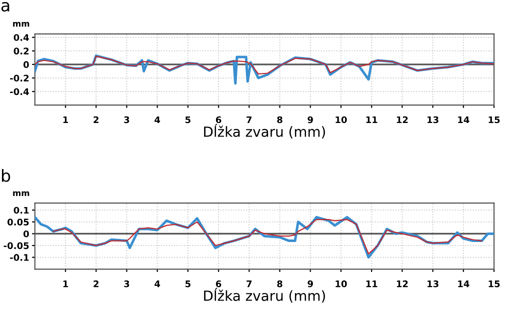  What do you see at coordinates (5, 7) in the screenshot?
I see `chart-title: a` at bounding box center [5, 7].